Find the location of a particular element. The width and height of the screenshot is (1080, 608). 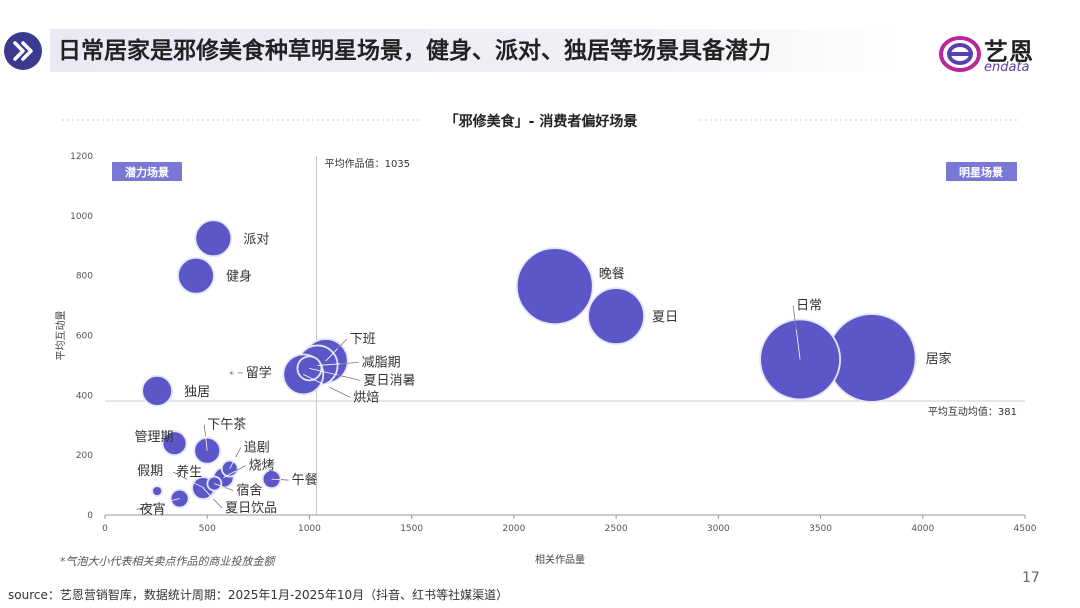

bubble-label: 午餐 is located at coordinates (305, 480).